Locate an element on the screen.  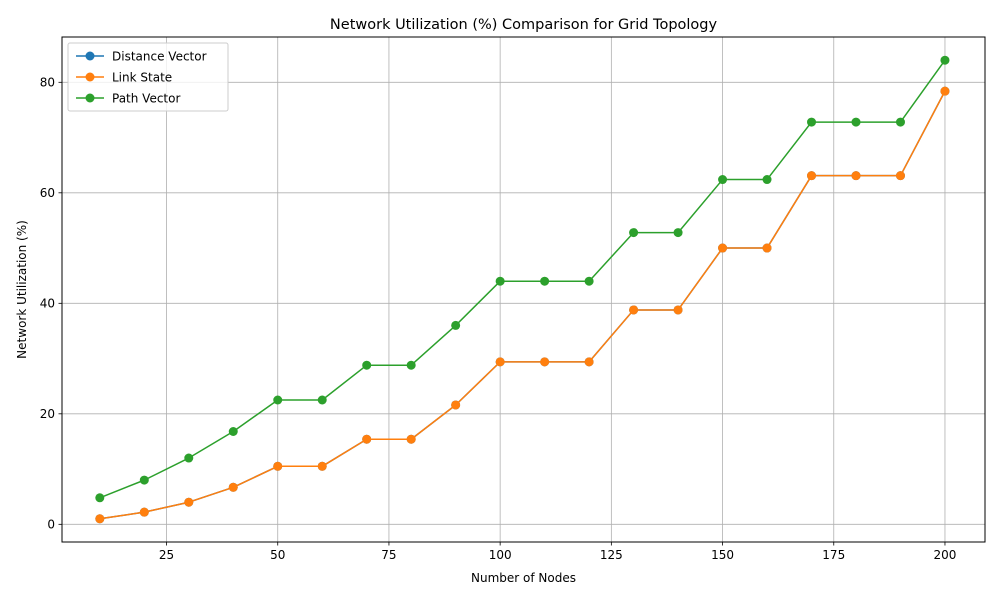
legend-label: Distance Vector is located at coordinates (159, 56).